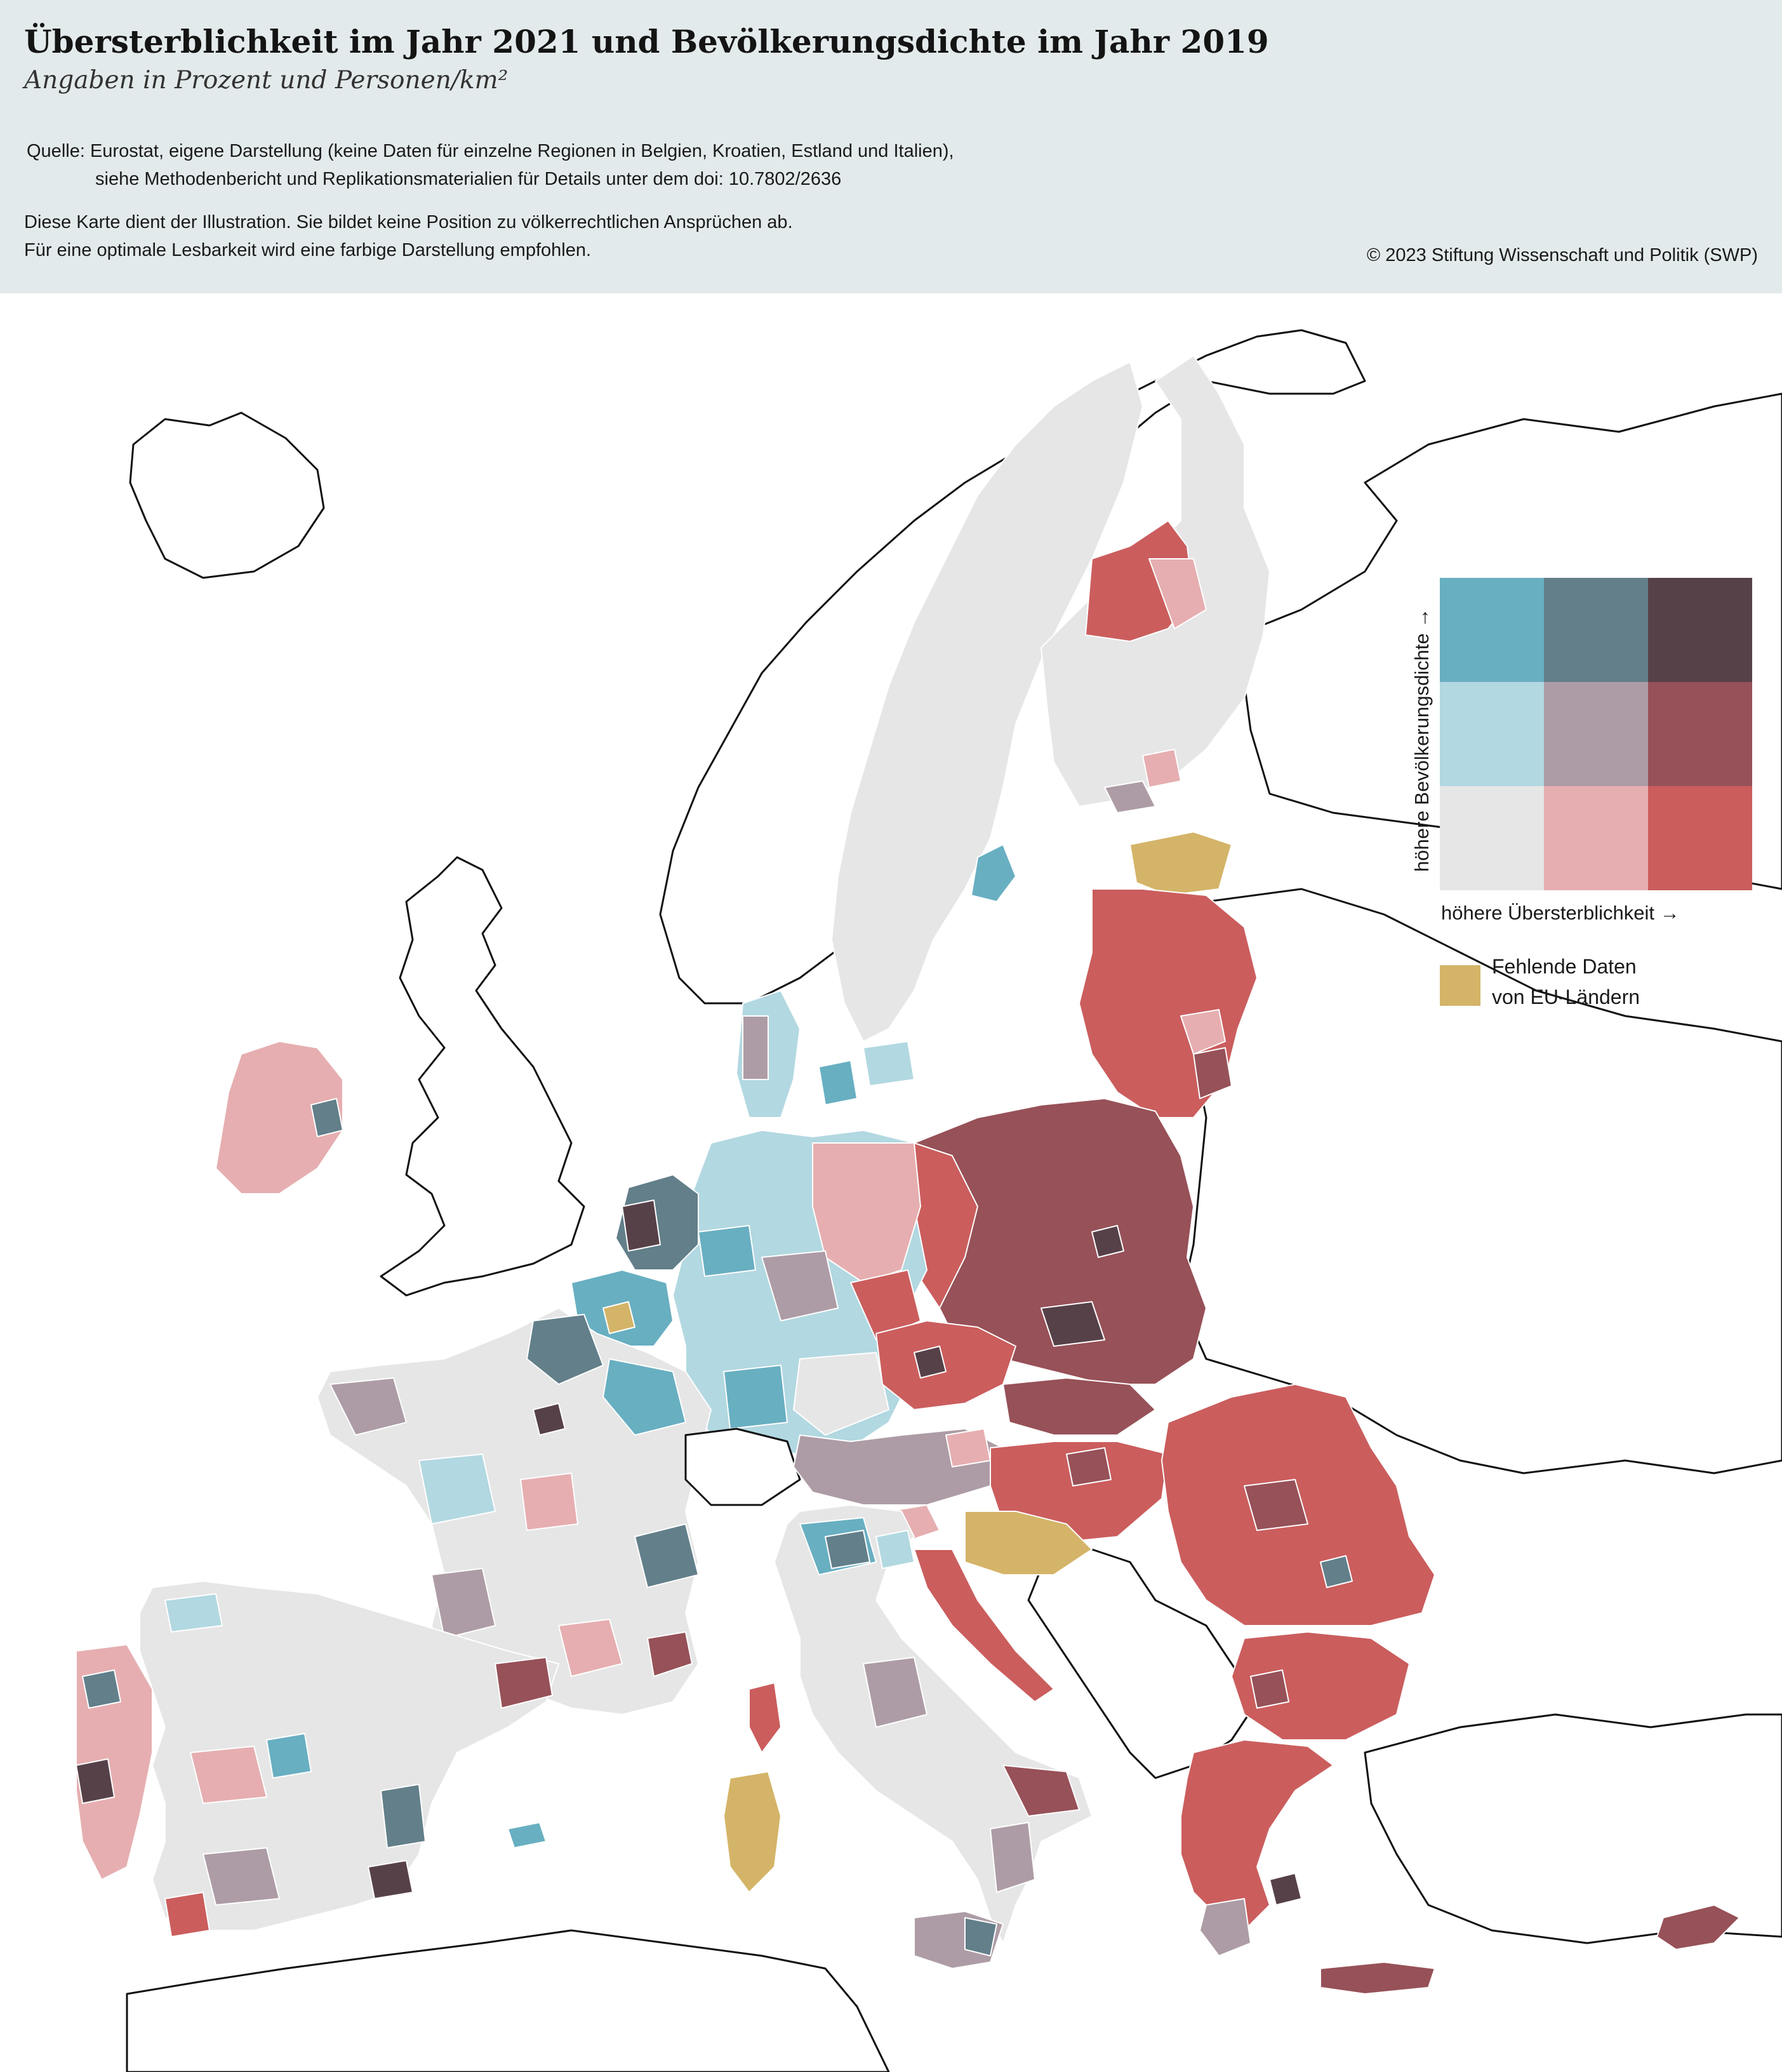 Image resolution: width=1782 pixels, height=2072 pixels. I want to click on missing-data-label-line-2: von EU-Ländern, so click(1566, 997).